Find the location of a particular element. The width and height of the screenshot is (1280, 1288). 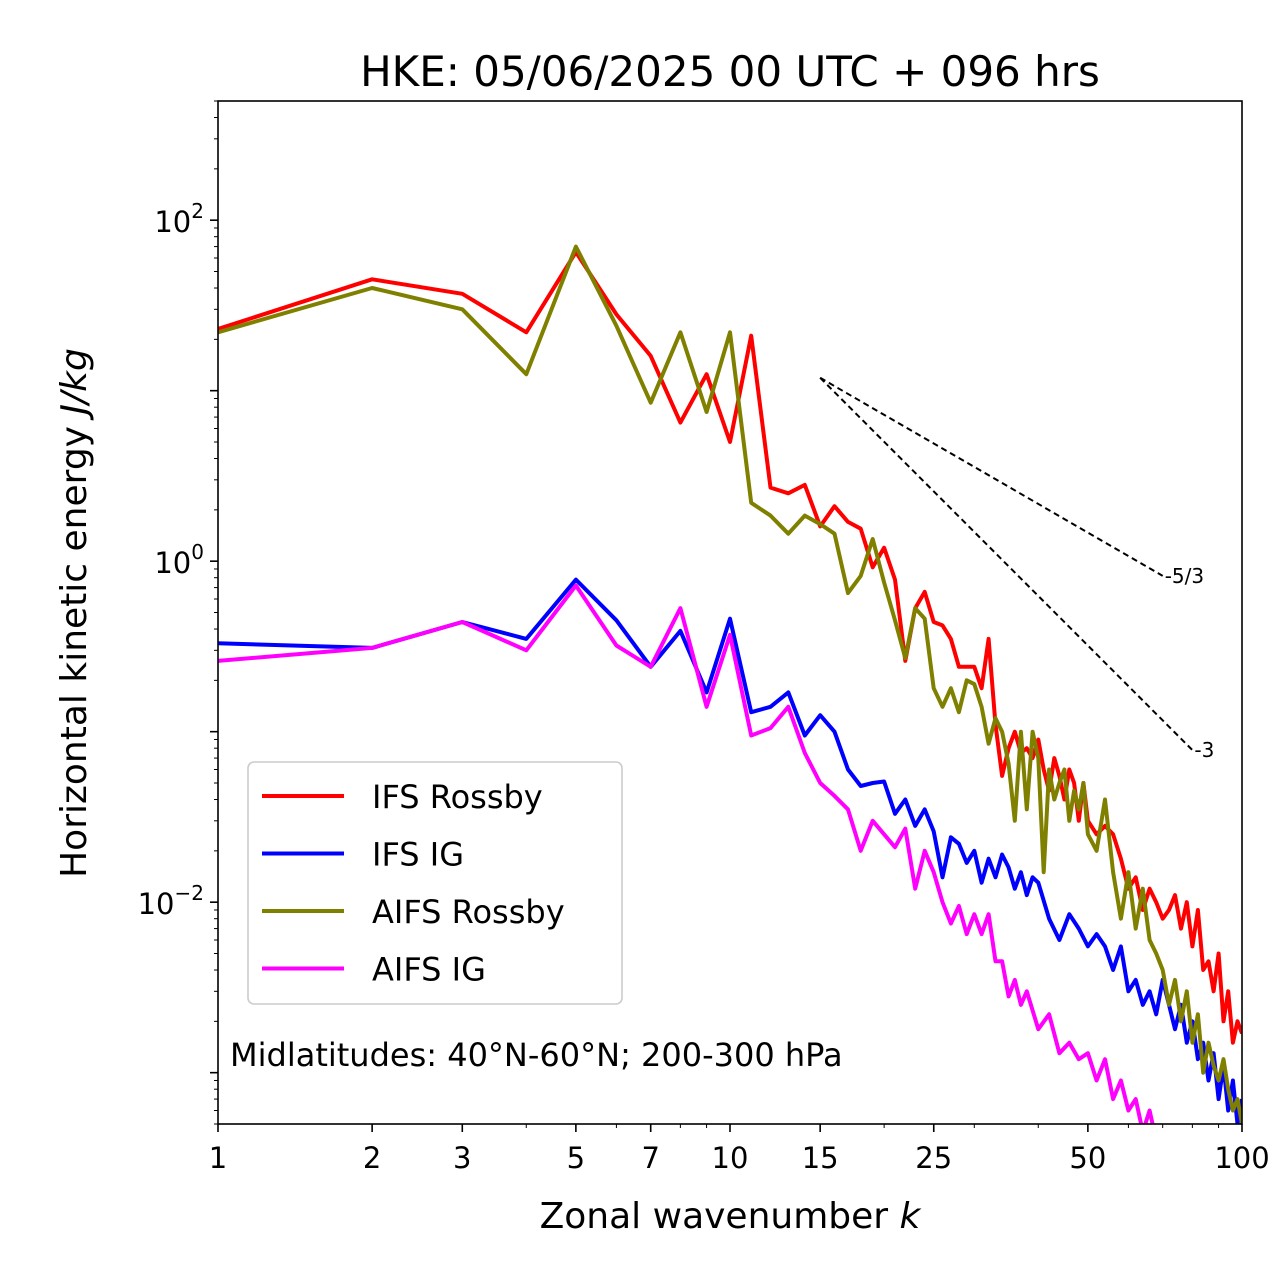

x-tick-label: 25 is located at coordinates (933, 1158).